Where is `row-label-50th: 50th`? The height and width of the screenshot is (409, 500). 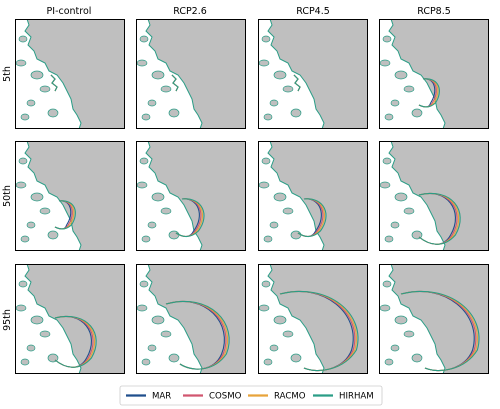
row-label-50th: 50th is located at coordinates (7, 196).